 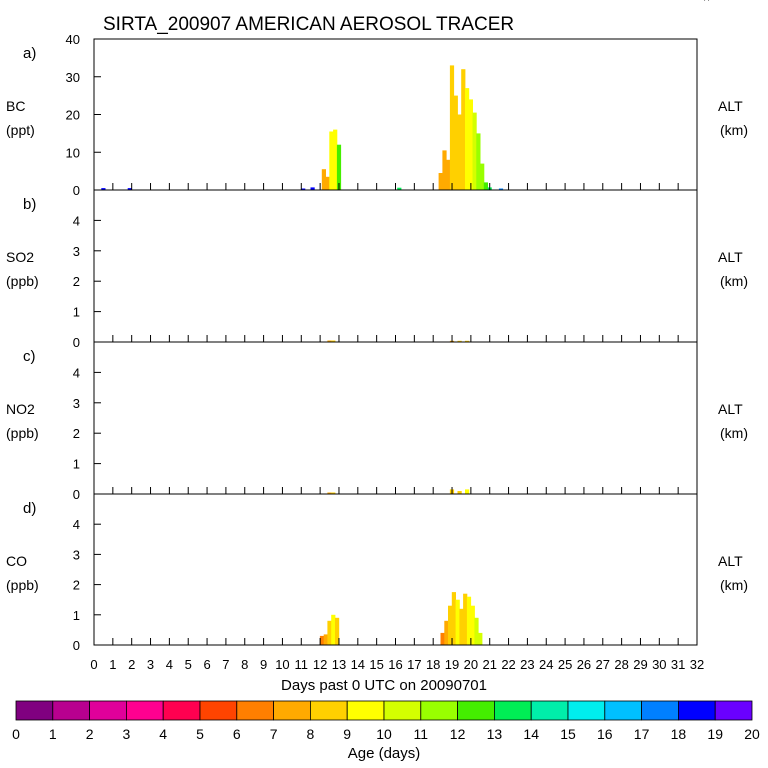 I want to click on panel-letter: a), so click(x=29, y=53).